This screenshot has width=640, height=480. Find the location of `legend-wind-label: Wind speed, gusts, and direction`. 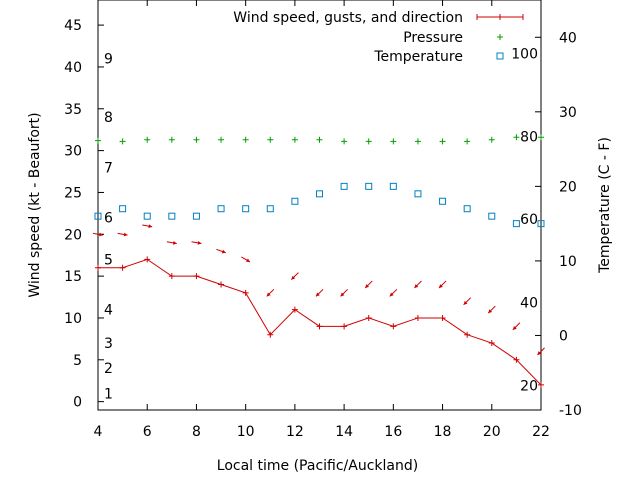

legend-wind-label: Wind speed, gusts, and direction is located at coordinates (348, 18).